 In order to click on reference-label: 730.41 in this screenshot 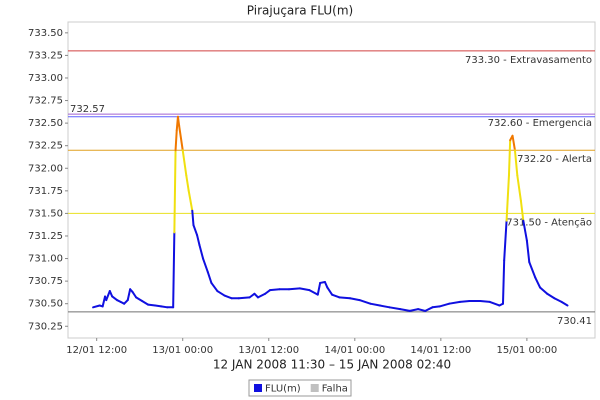, I will do `click(574, 321)`.